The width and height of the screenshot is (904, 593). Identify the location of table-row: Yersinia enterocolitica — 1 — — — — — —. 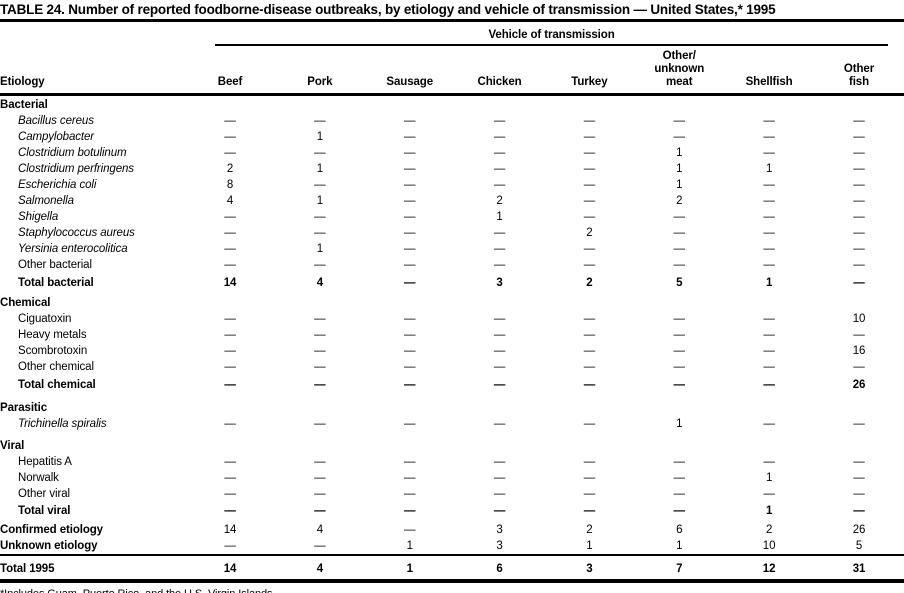
(452, 250).